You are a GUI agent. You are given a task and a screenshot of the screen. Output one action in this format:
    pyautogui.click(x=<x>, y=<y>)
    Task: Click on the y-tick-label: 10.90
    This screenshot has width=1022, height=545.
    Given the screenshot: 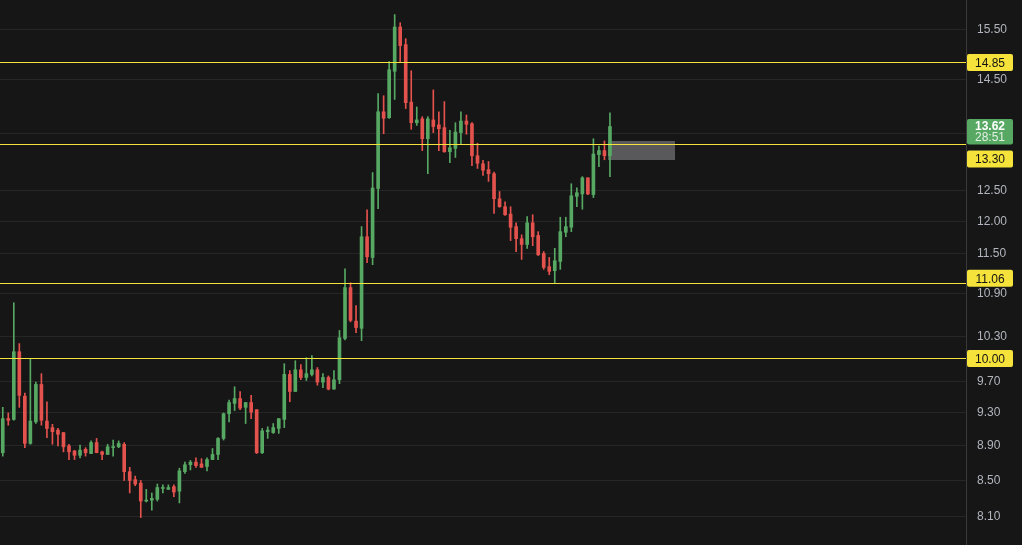 What is the action you would take?
    pyautogui.click(x=992, y=293)
    